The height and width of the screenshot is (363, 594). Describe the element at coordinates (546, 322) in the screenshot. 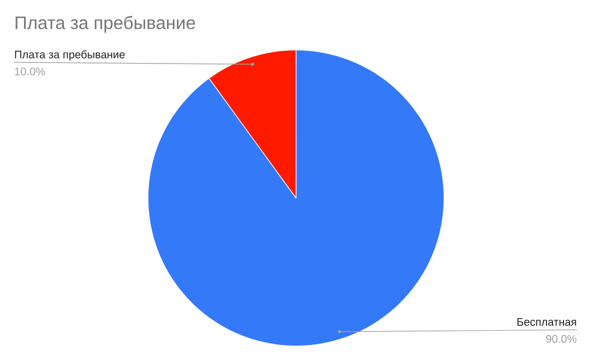

I see `slice-label: Бесплатная` at that location.